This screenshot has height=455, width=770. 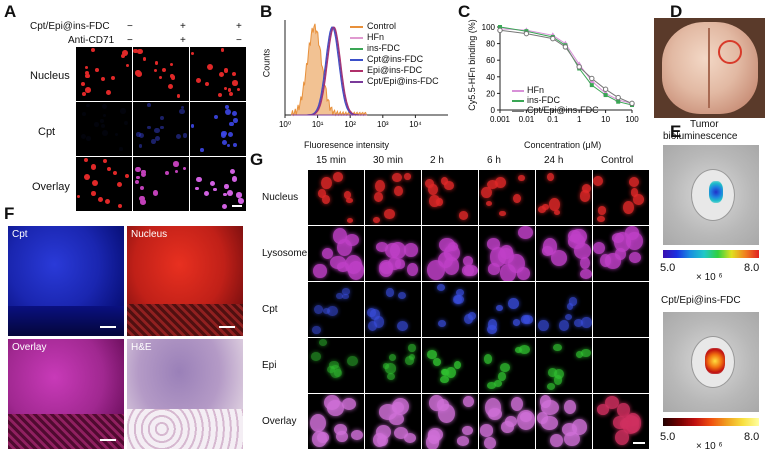 What do you see at coordinates (710, 68) in the screenshot?
I see `brain-tissue` at bounding box center [710, 68].